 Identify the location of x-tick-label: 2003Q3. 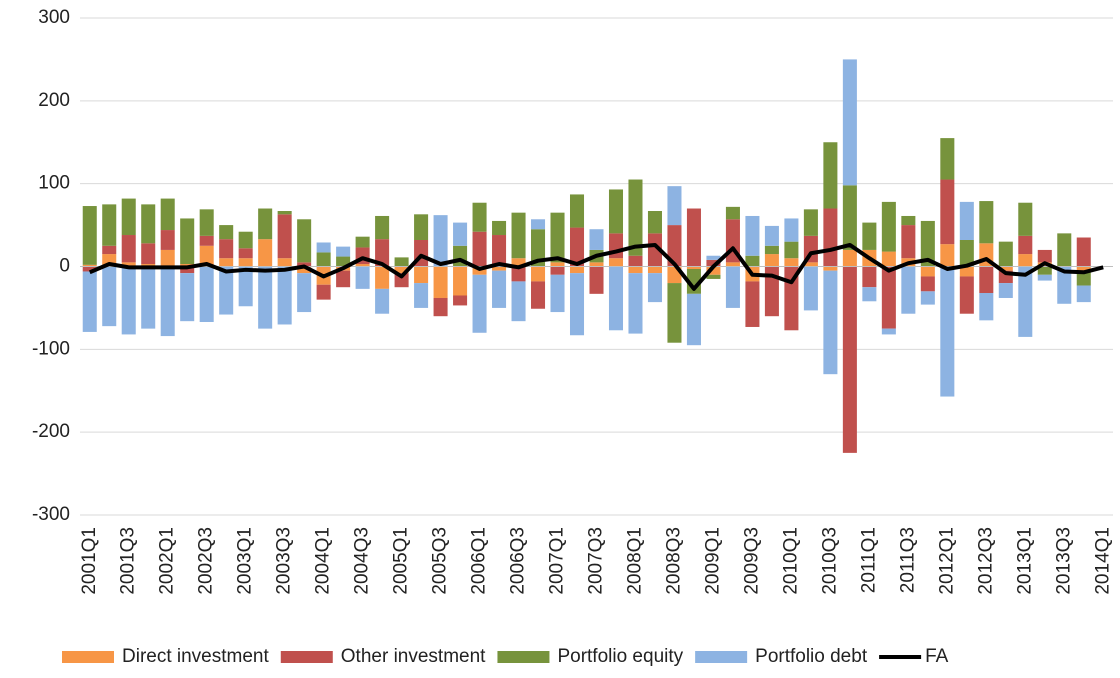
(284, 561).